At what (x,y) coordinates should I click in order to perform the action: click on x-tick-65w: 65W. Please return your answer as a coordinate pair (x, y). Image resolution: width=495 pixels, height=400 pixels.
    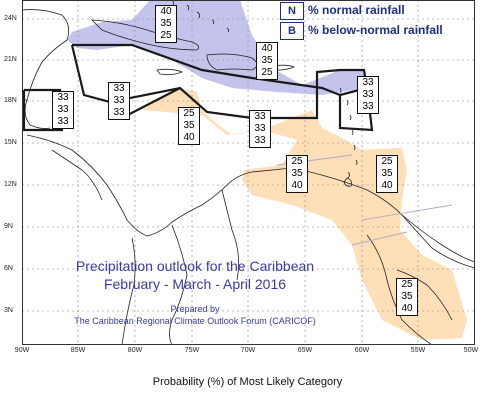
    Looking at the image, I should click on (305, 350).